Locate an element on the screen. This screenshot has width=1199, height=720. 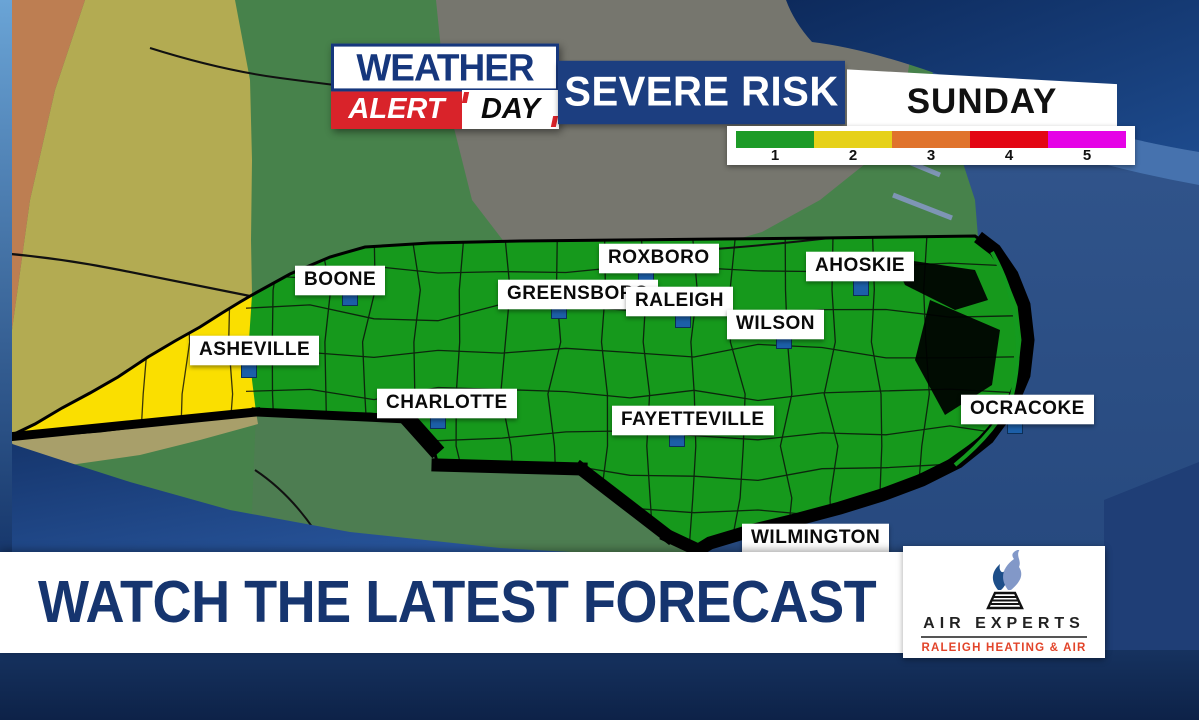
risk-level-5-number: 5 is located at coordinates (1087, 155).